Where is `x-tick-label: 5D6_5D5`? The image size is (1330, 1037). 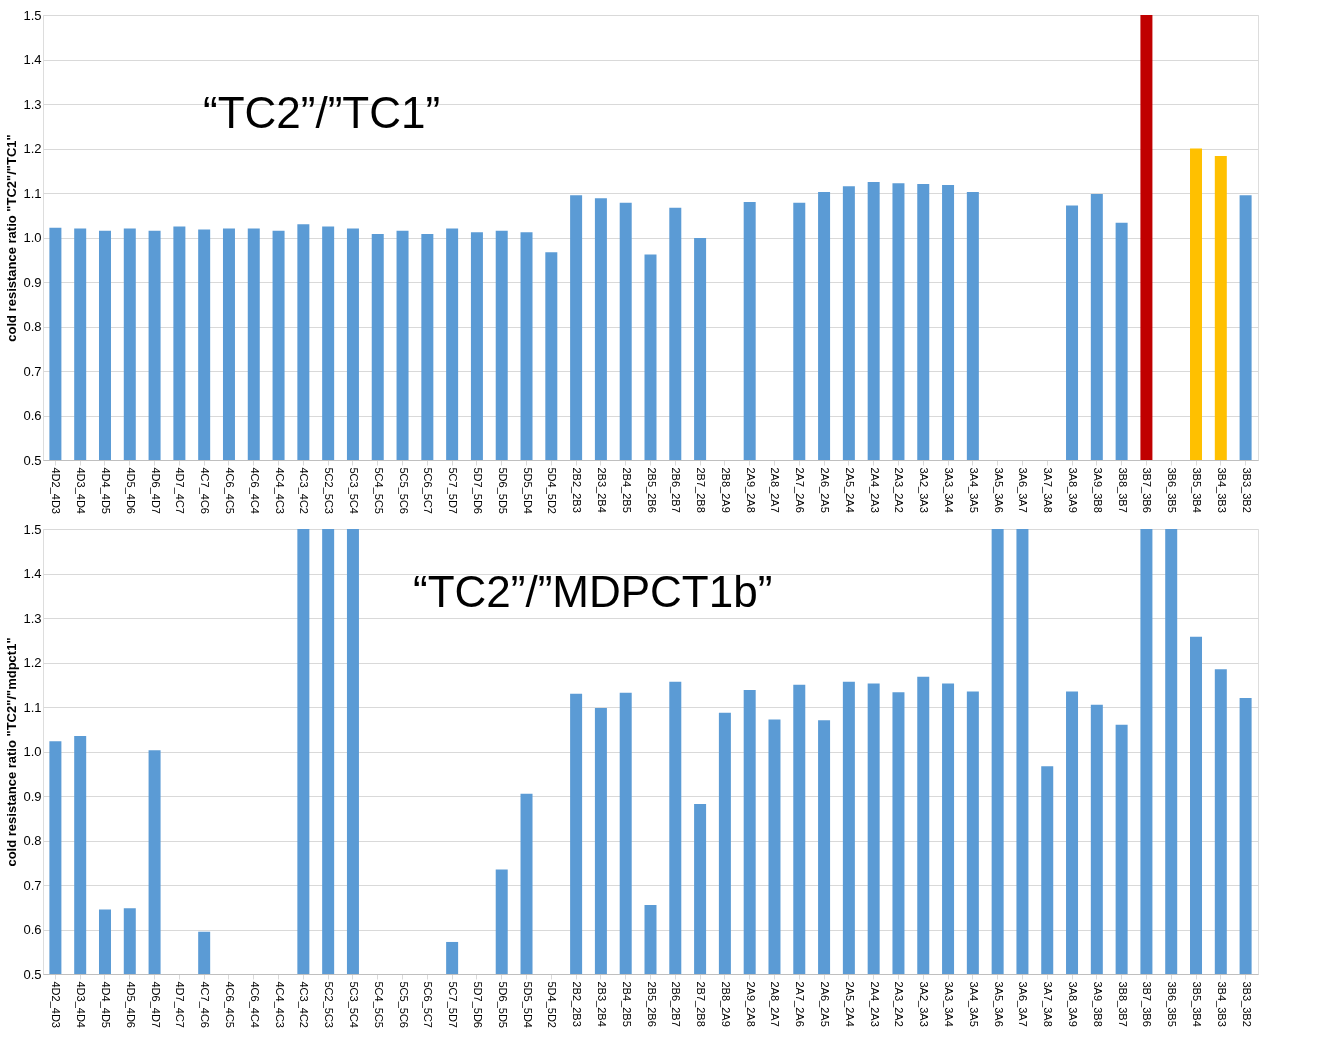
x-tick-label: 5D6_5D5 is located at coordinates (502, 1004).